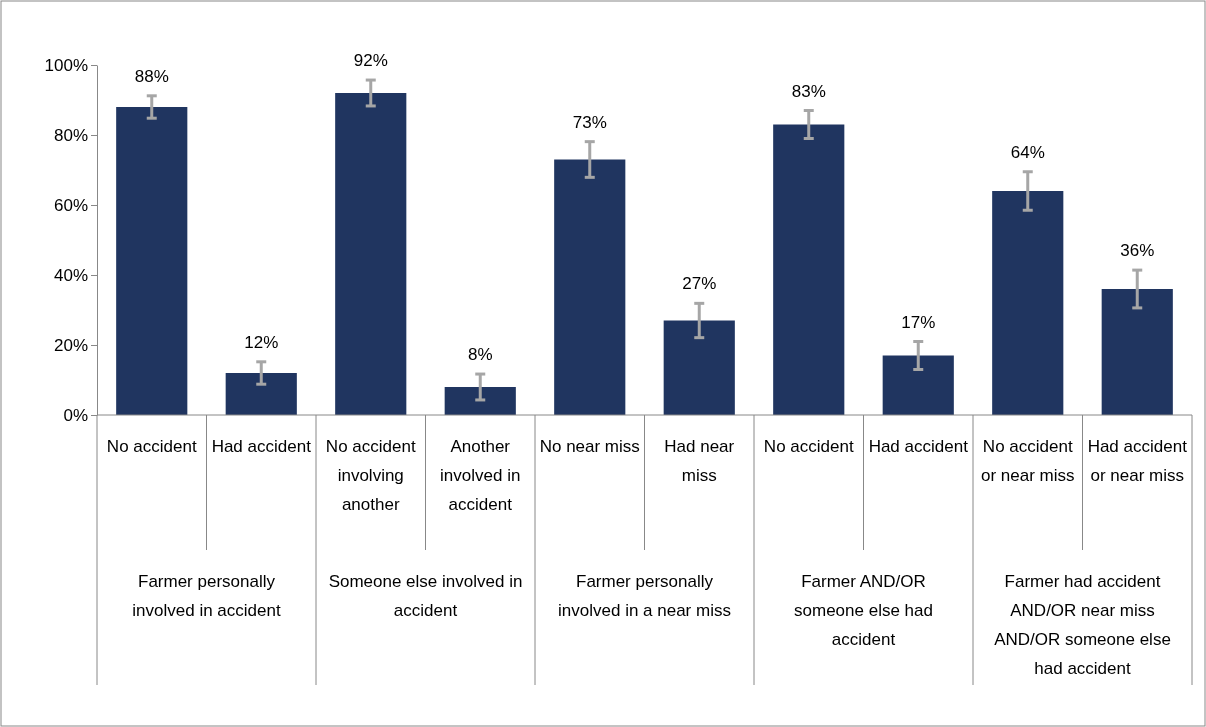 Image resolution: width=1206 pixels, height=727 pixels. What do you see at coordinates (70, 205) in the screenshot?
I see `y-tick-label: 60%` at bounding box center [70, 205].